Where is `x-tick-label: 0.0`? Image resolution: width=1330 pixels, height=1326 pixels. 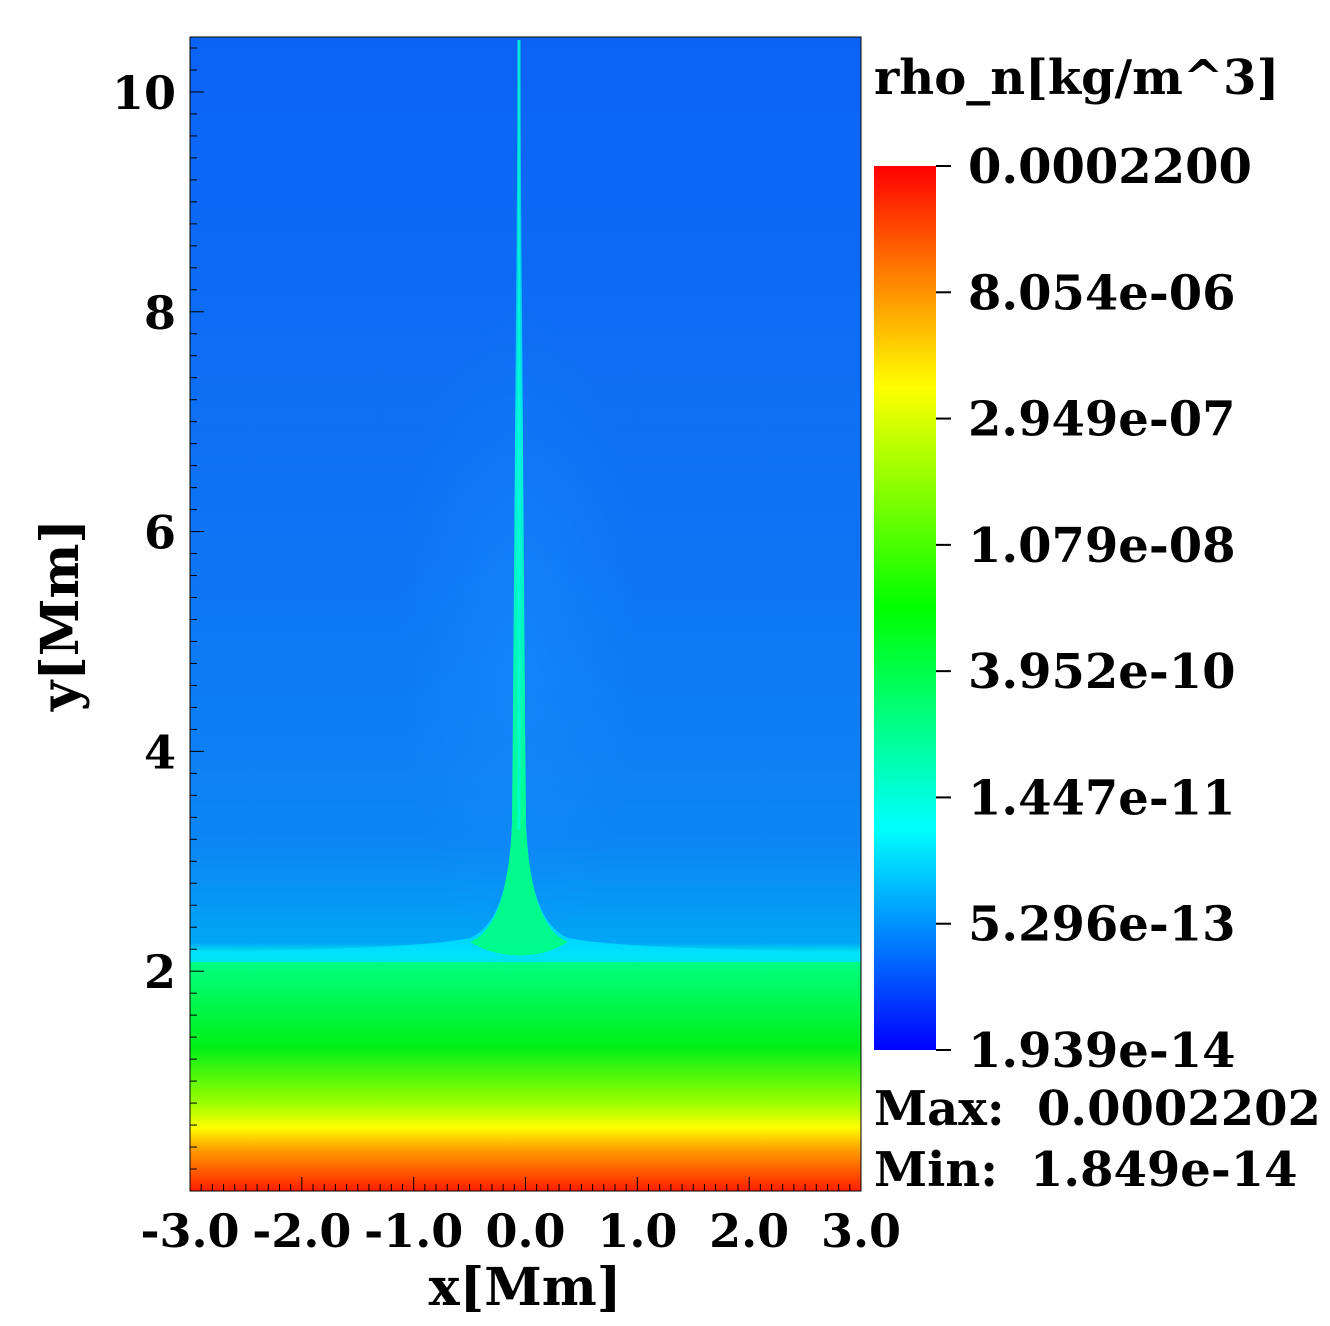
x-tick-label: 0.0 is located at coordinates (525, 1231).